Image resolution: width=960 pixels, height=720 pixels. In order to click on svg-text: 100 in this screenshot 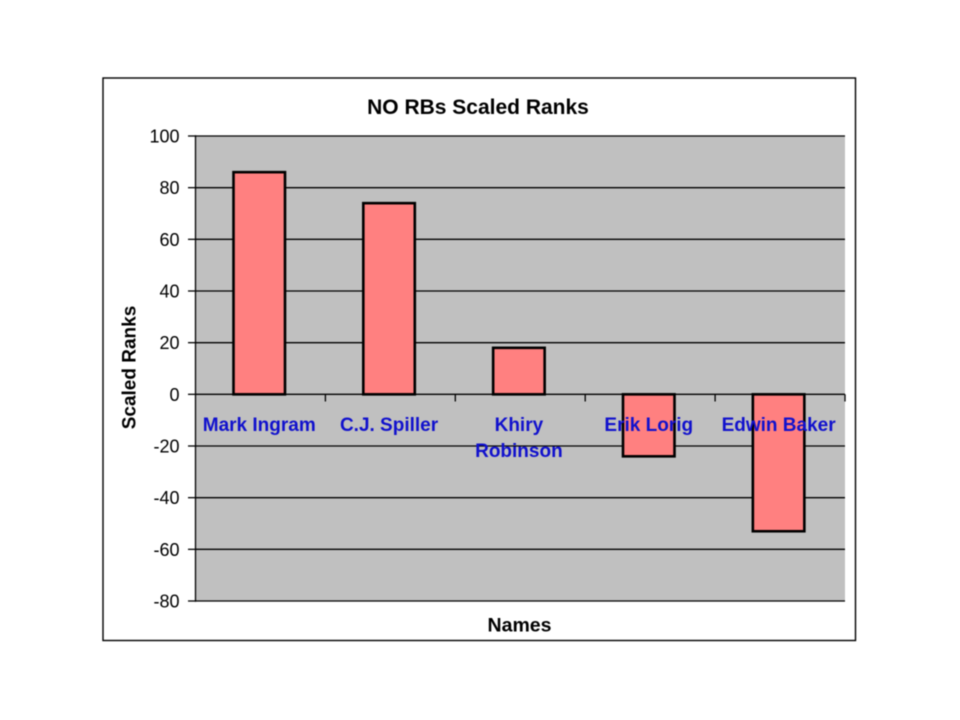, I will do `click(164, 137)`.